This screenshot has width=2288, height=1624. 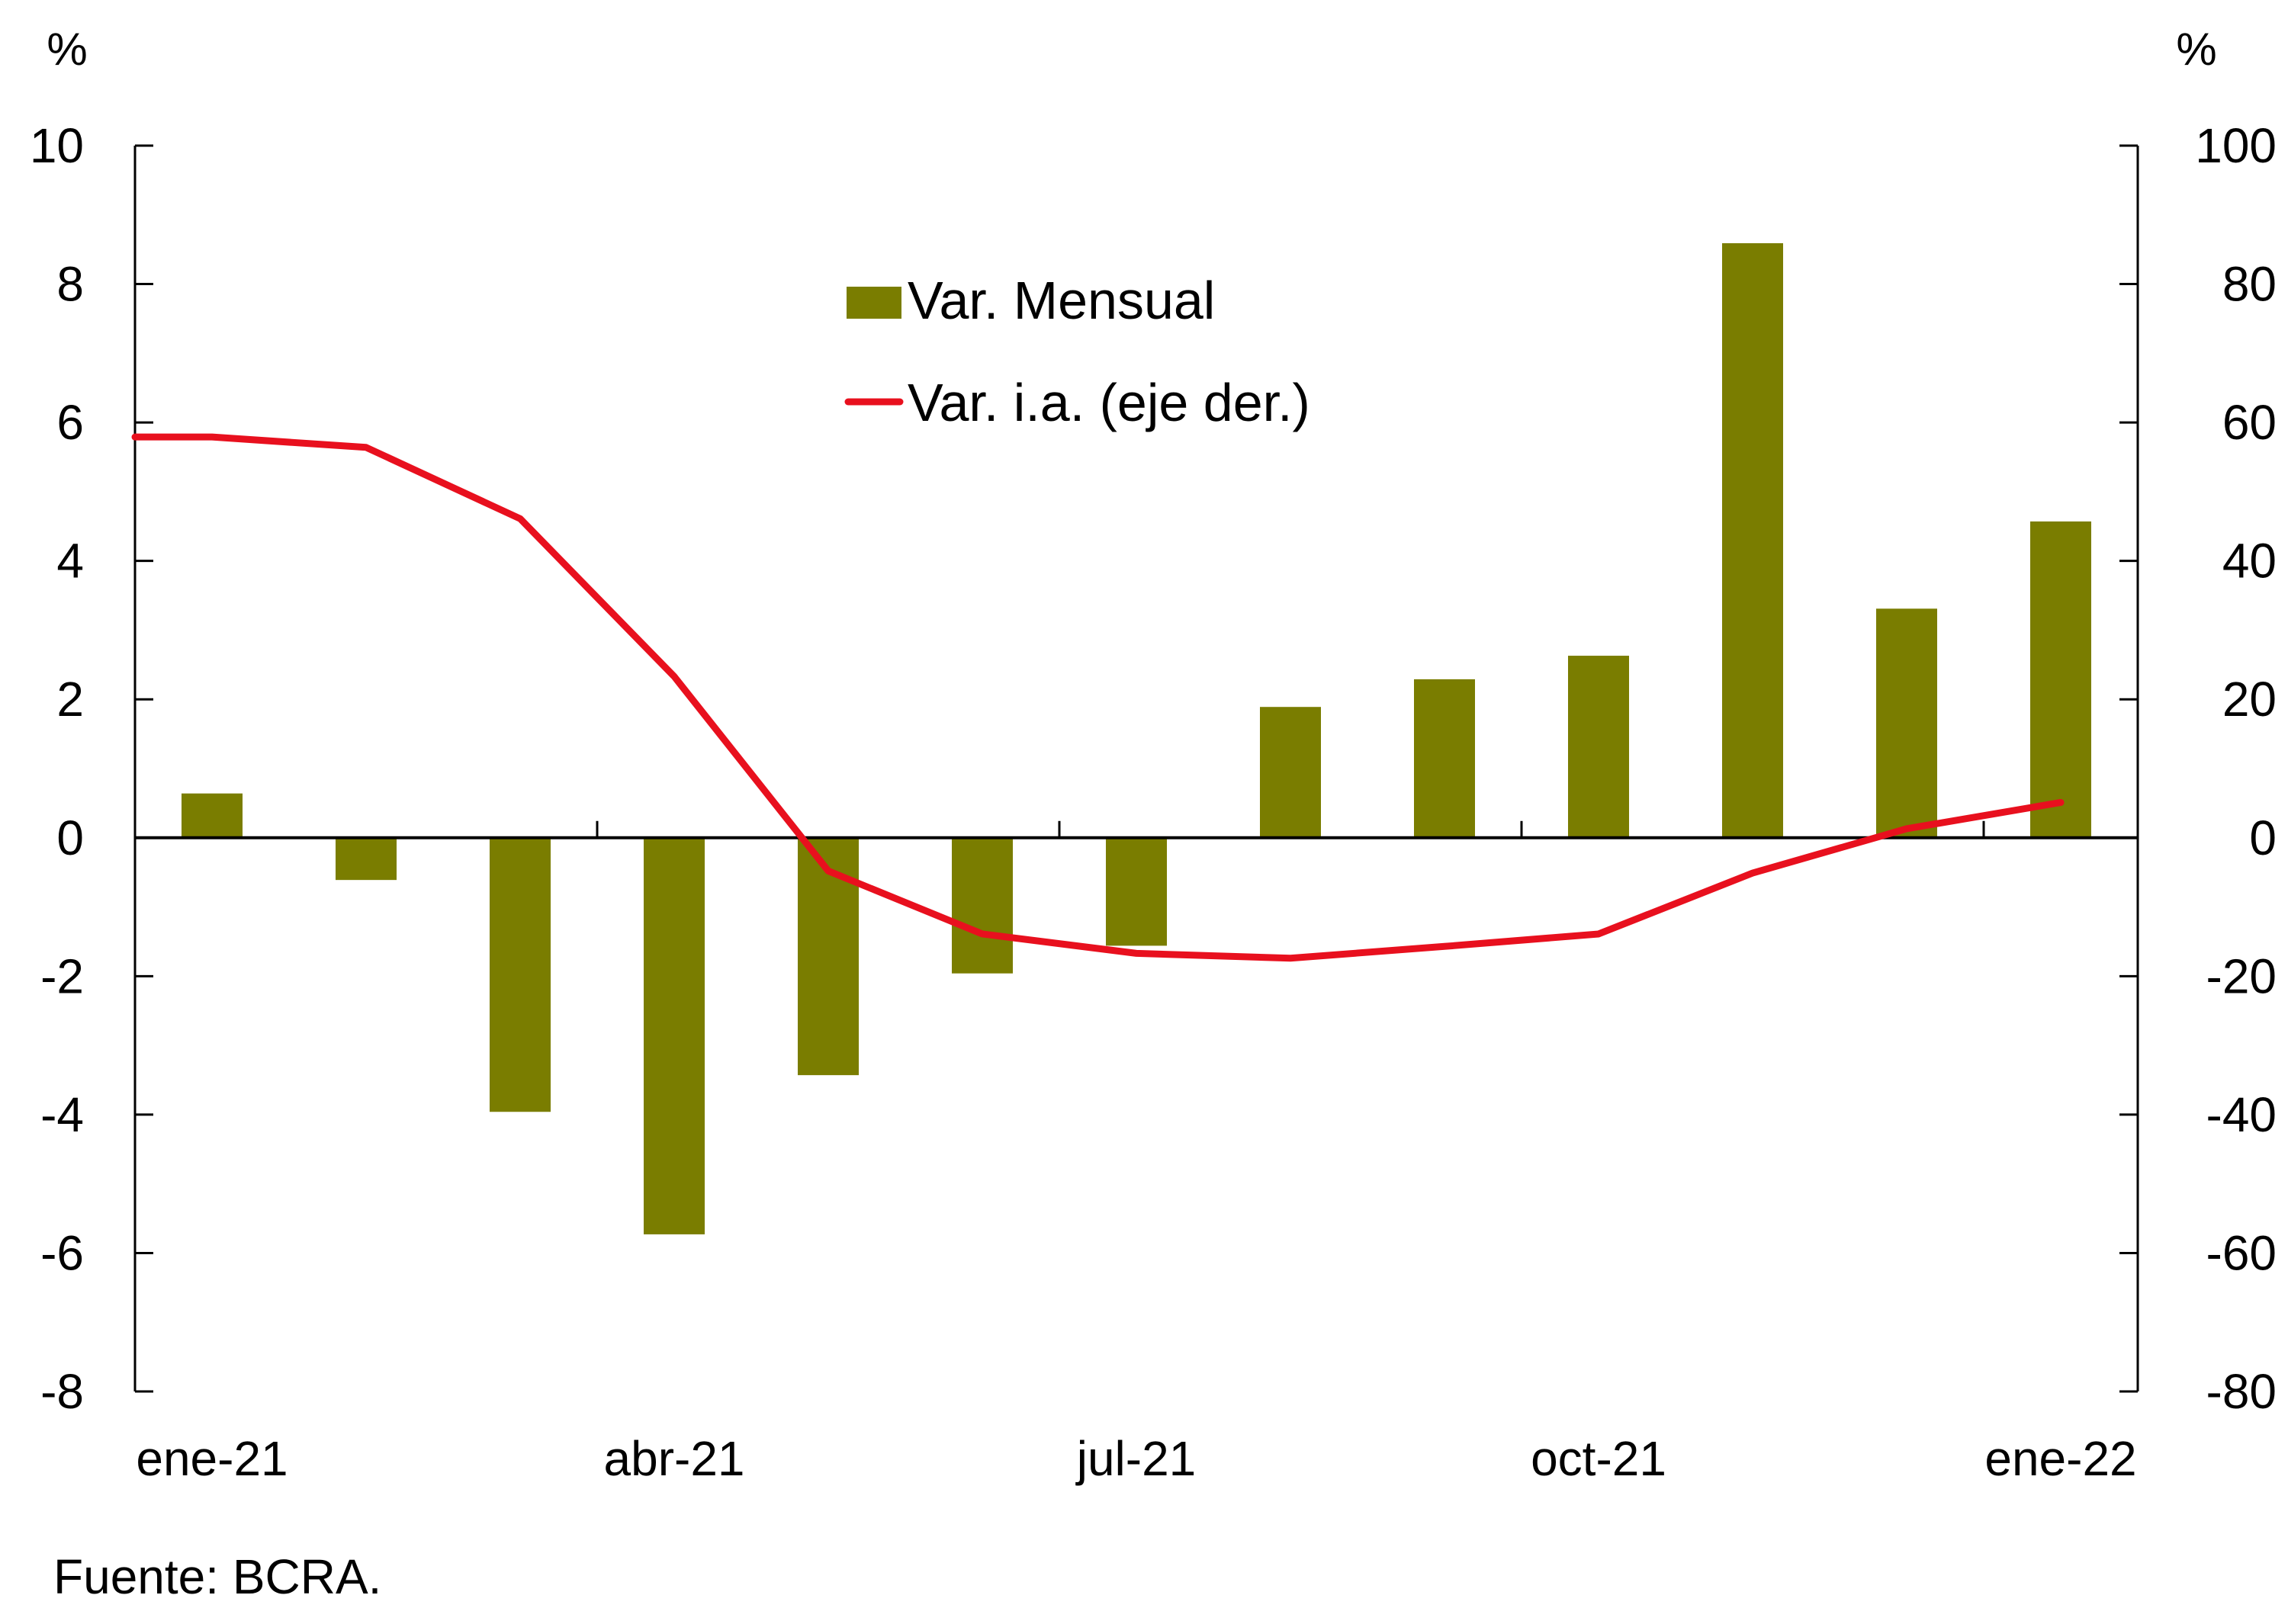 What do you see at coordinates (2196, 49) in the screenshot?
I see `right-axis-unit-label: %` at bounding box center [2196, 49].